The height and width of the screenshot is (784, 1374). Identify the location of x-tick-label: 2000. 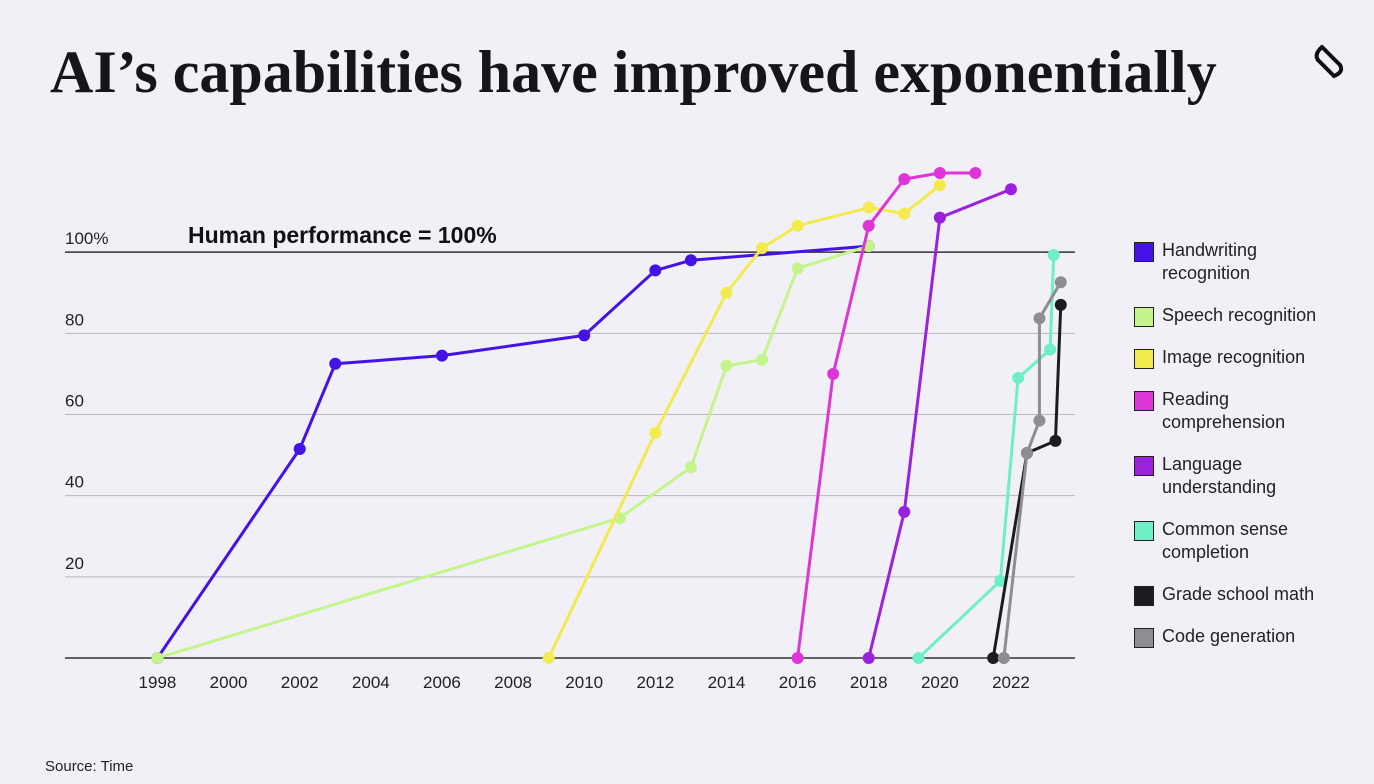
(229, 682).